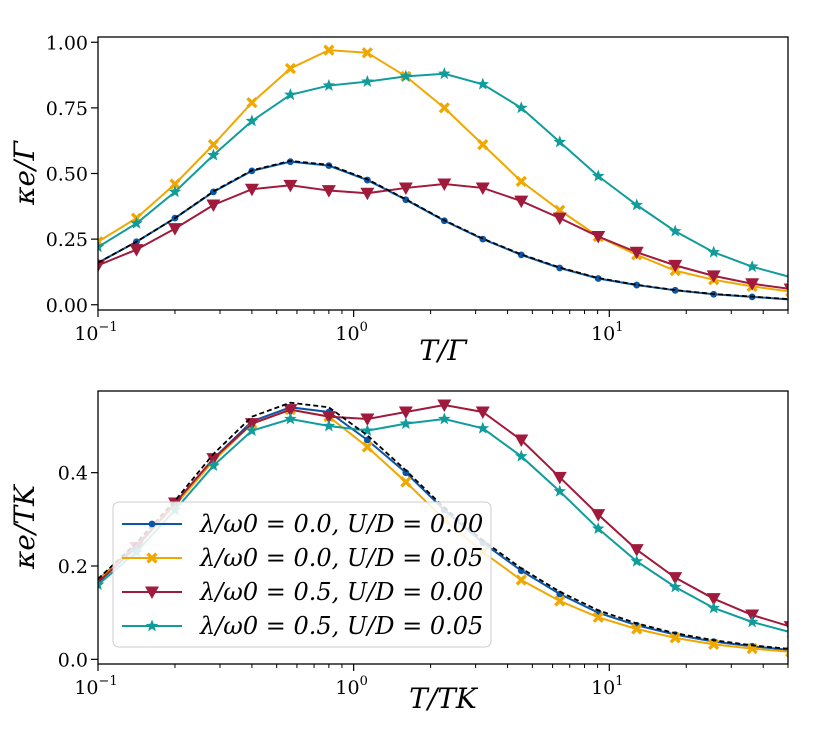  Describe the element at coordinates (67, 240) in the screenshot. I see `y-tick-label: 0.25` at that location.